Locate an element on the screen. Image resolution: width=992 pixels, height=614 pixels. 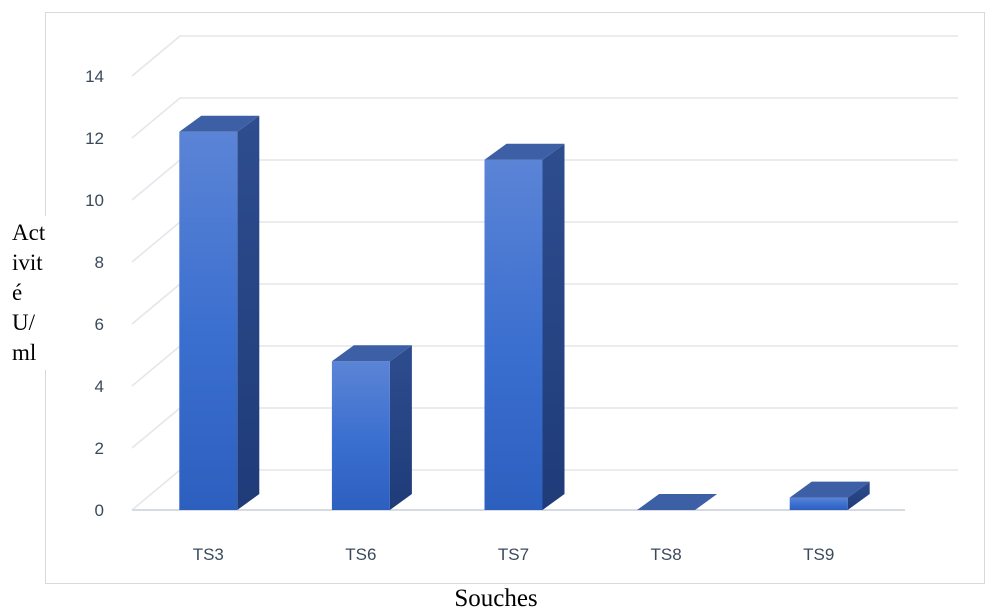
x-tick-label: TS9 is located at coordinates (818, 554).